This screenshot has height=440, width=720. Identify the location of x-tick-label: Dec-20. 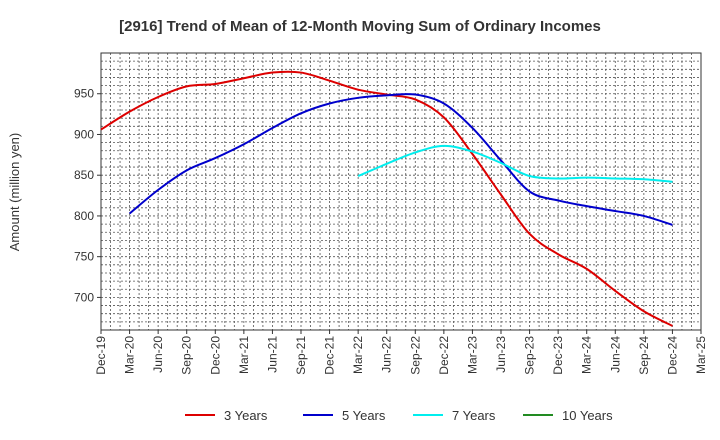
(215, 355).